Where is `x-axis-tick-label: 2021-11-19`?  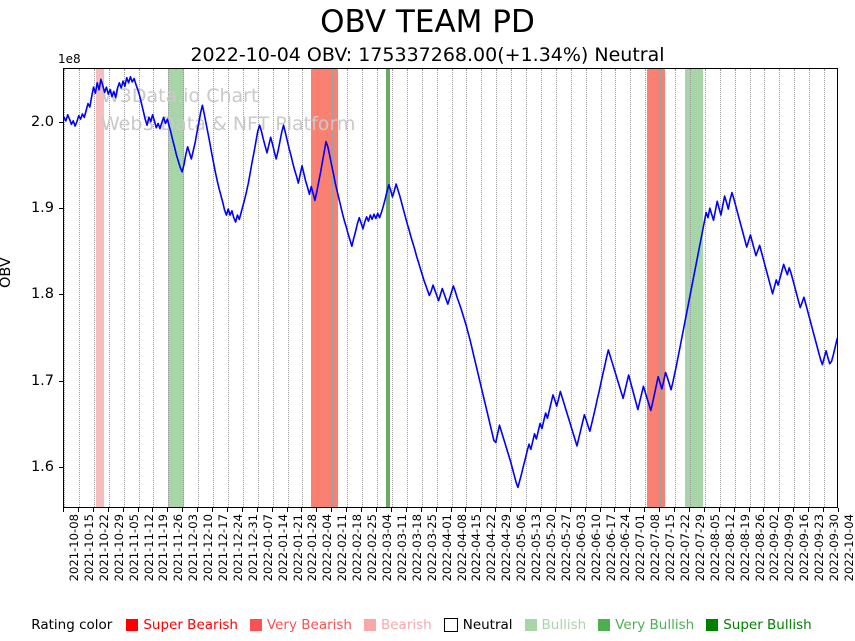 x-axis-tick-label: 2021-11-19 is located at coordinates (163, 548).